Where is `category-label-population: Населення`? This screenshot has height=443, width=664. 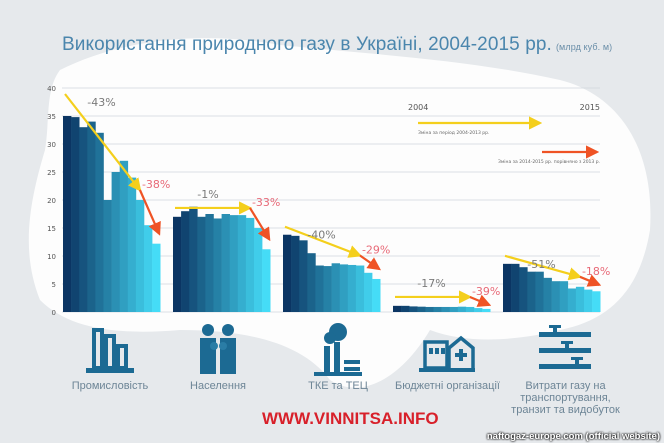
category-label-population: Населення is located at coordinates (218, 386).